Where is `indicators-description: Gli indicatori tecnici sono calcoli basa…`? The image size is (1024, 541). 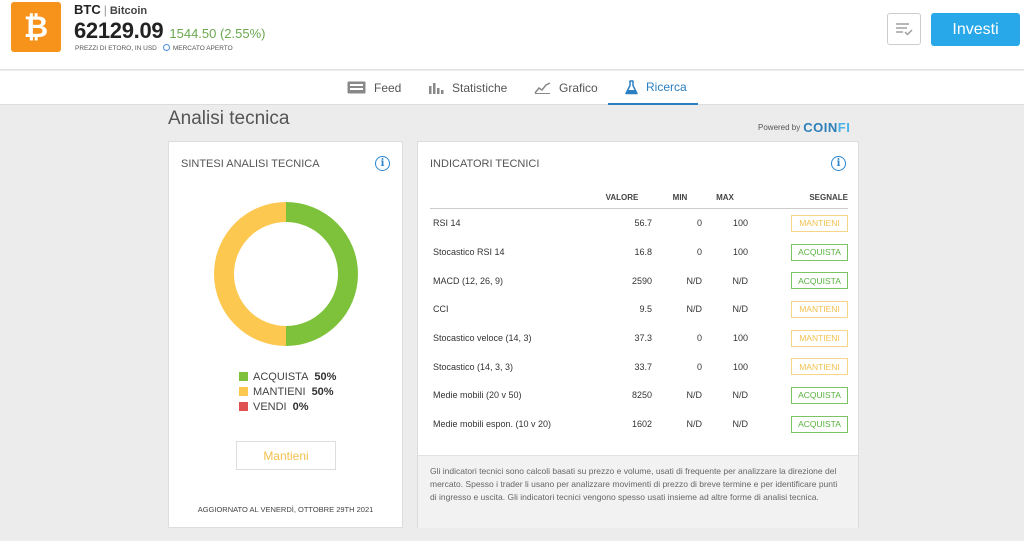 indicators-description: Gli indicatori tecnici sono calcoli basa… is located at coordinates (638, 491).